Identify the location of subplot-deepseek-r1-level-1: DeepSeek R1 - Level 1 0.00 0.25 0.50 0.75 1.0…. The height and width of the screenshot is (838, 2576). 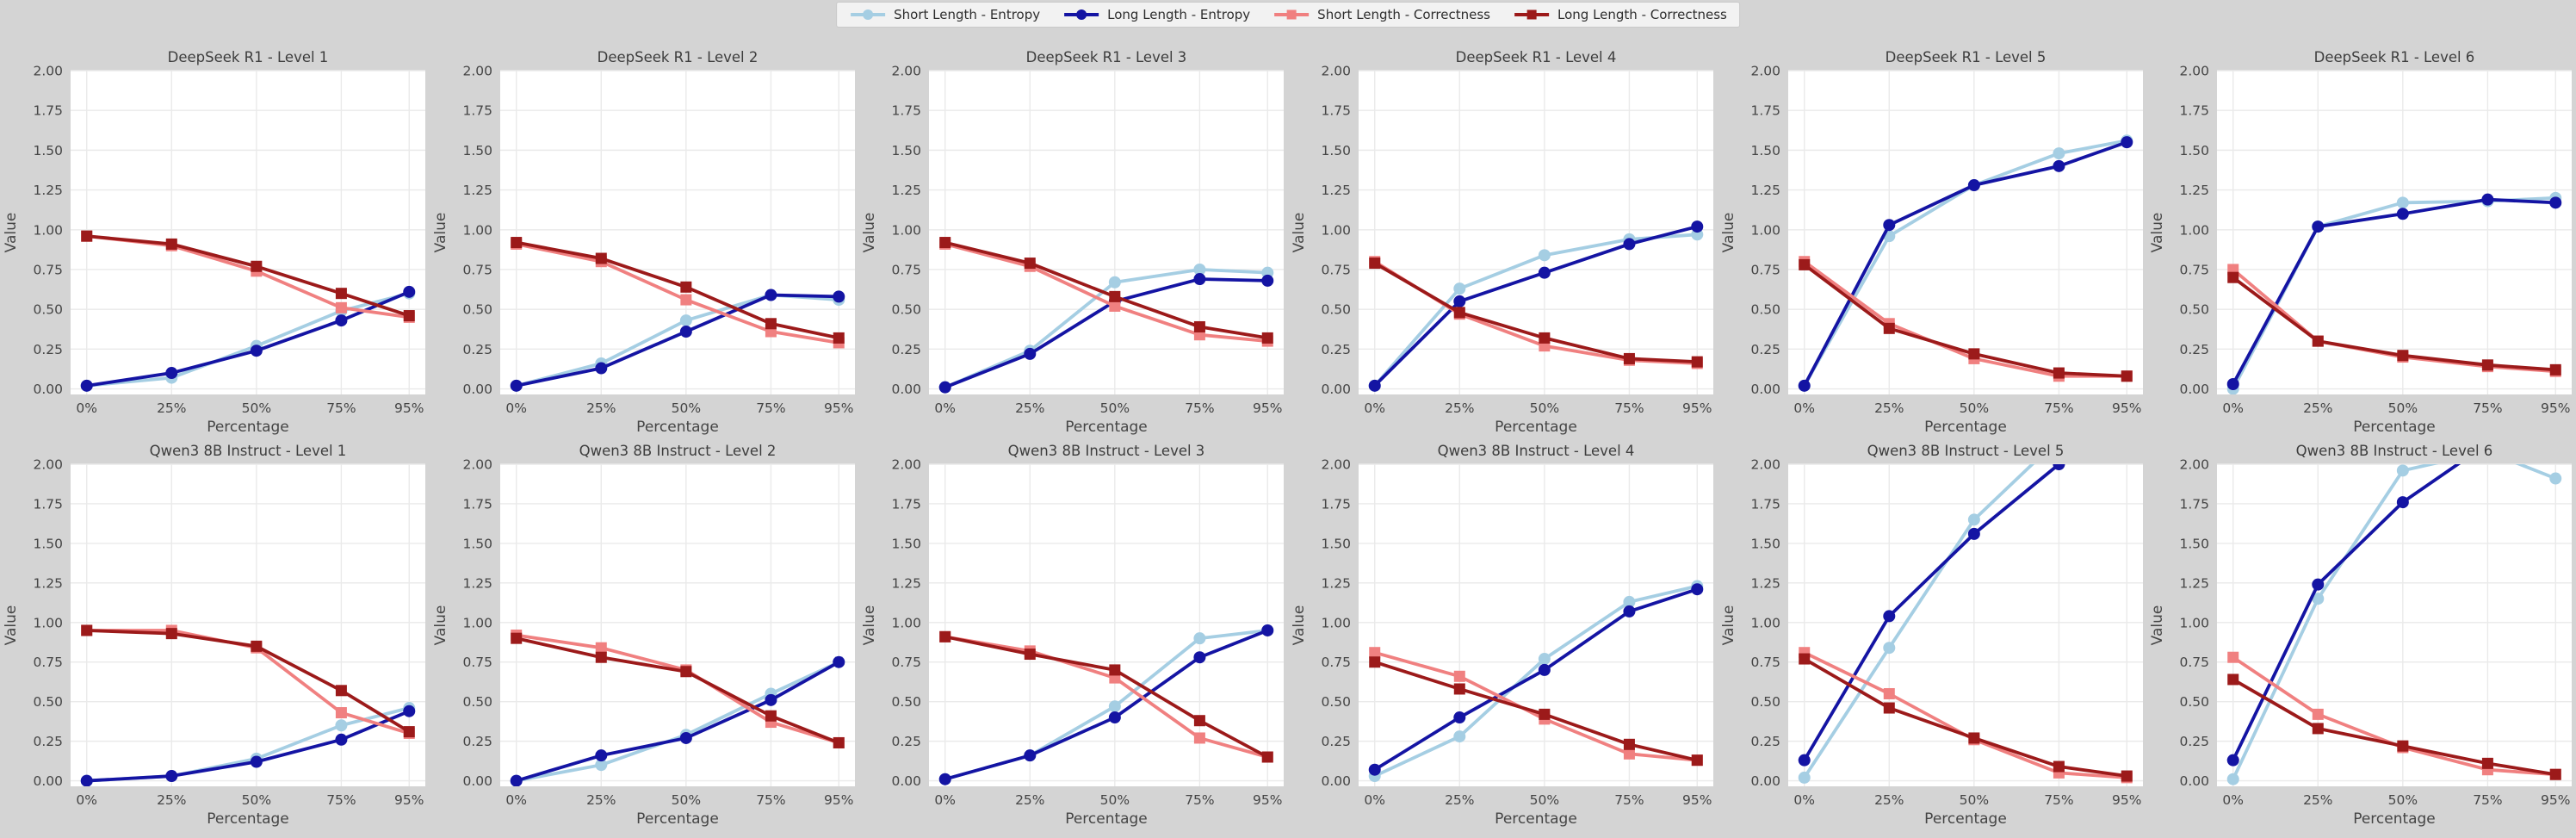
(215, 217).